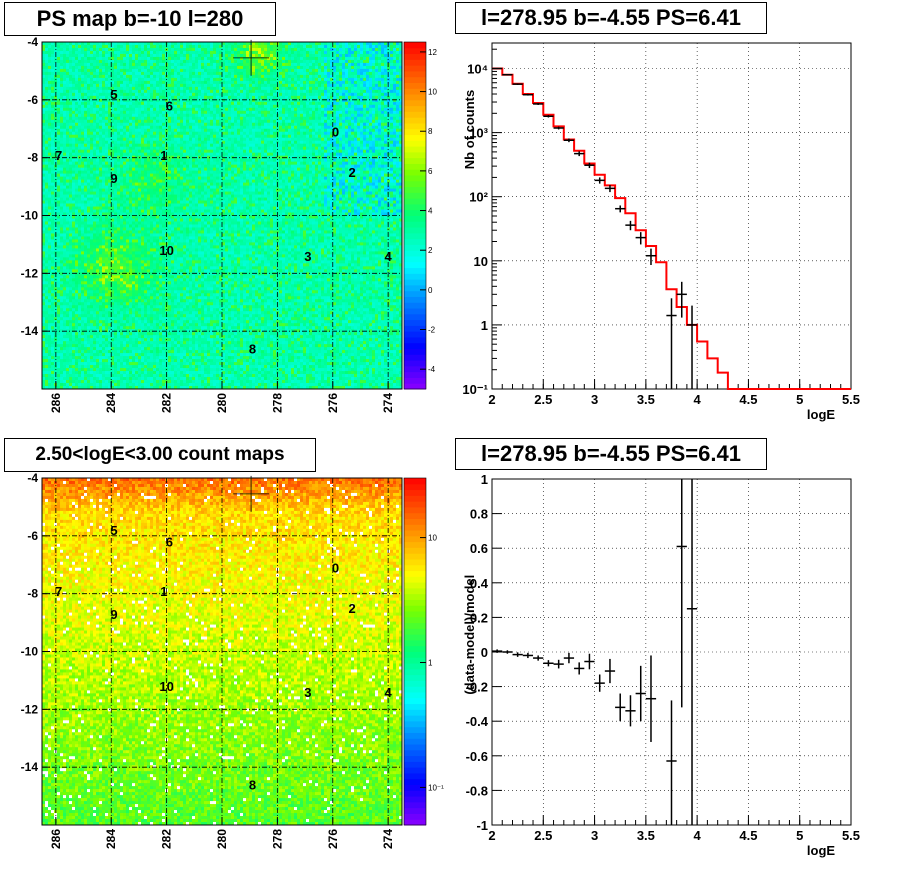 This screenshot has width=898, height=871. What do you see at coordinates (222, 403) in the screenshot?
I see `x-tick-label: 280` at bounding box center [222, 403].